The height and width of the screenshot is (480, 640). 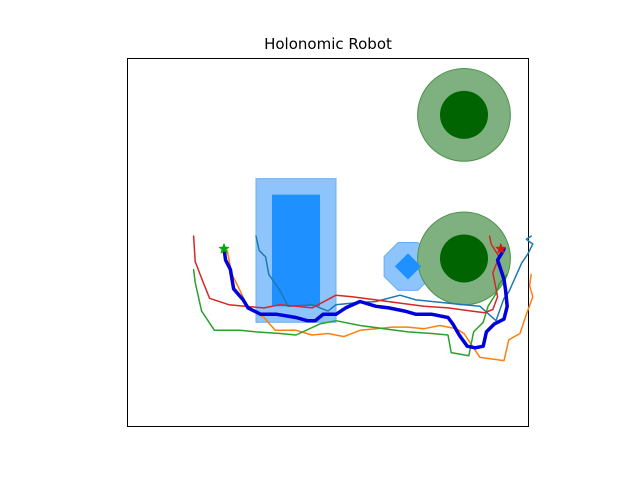 I want to click on obstacle-rectangle, so click(x=296, y=250).